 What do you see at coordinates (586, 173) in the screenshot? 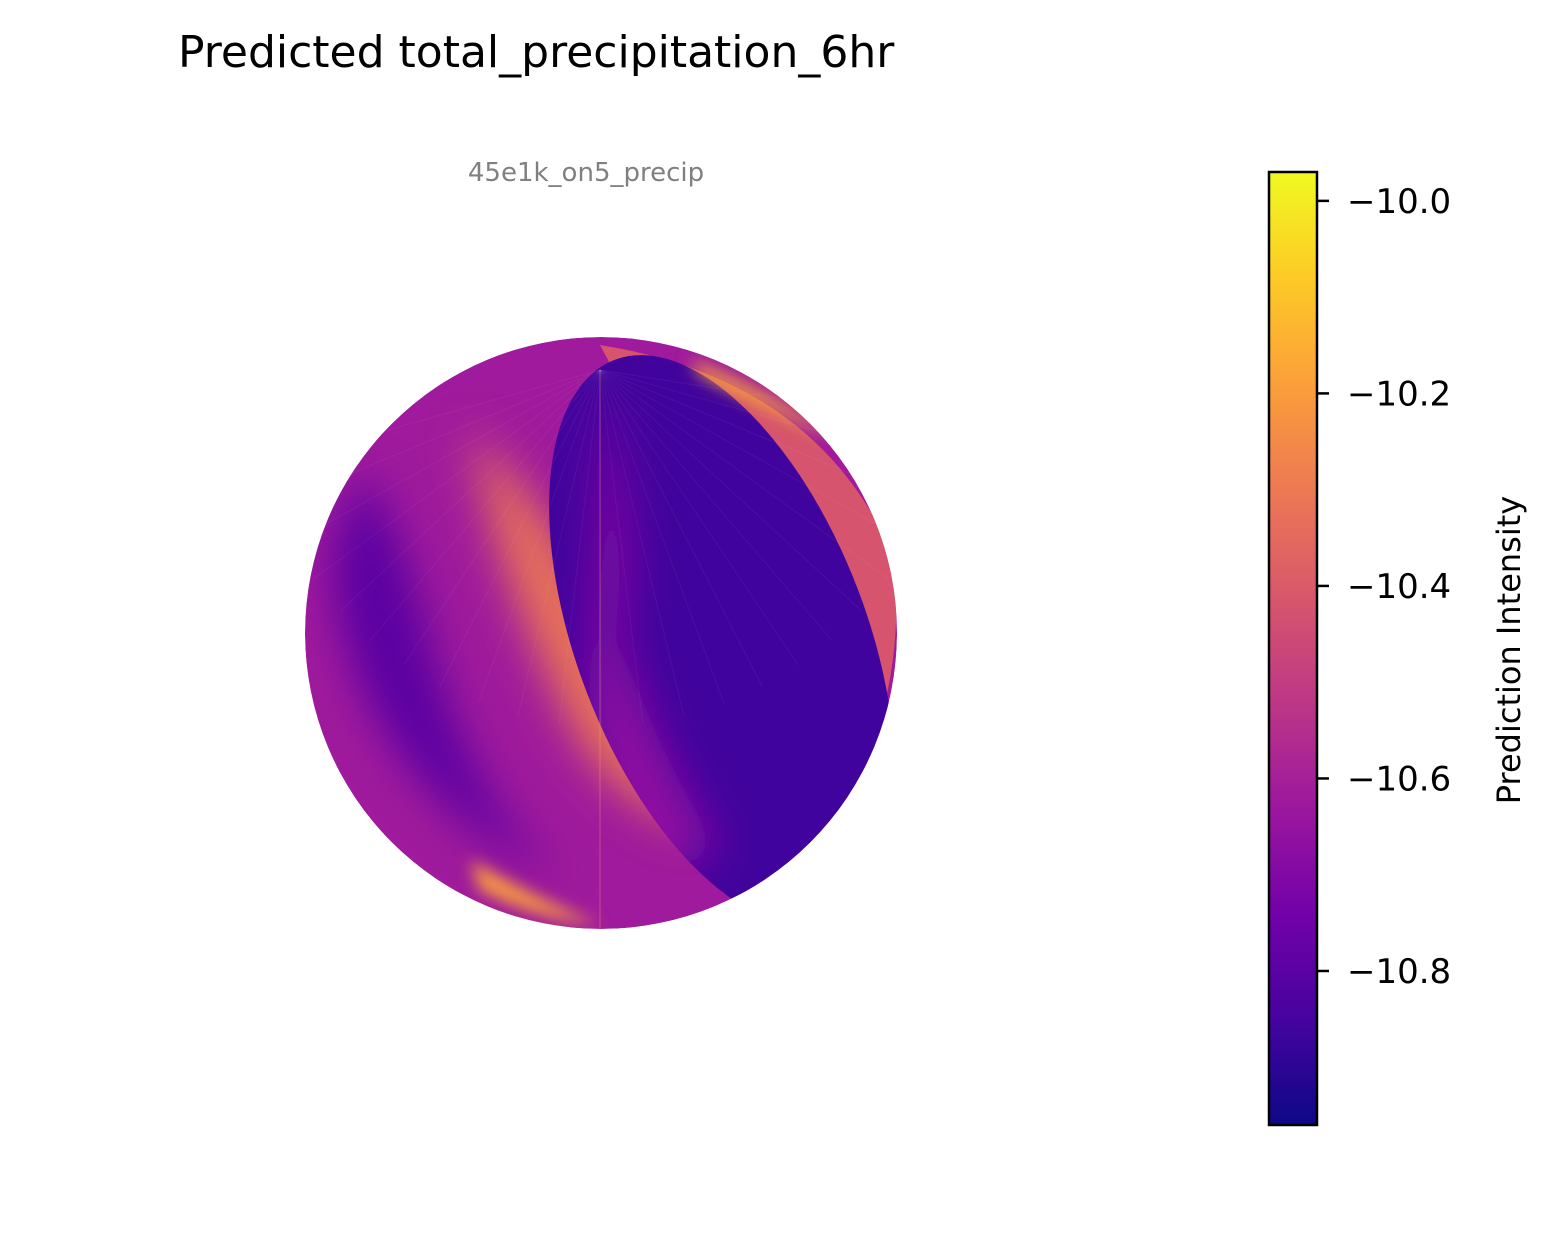
I see `chart-subtitle: 45e1k_on5_precip` at bounding box center [586, 173].